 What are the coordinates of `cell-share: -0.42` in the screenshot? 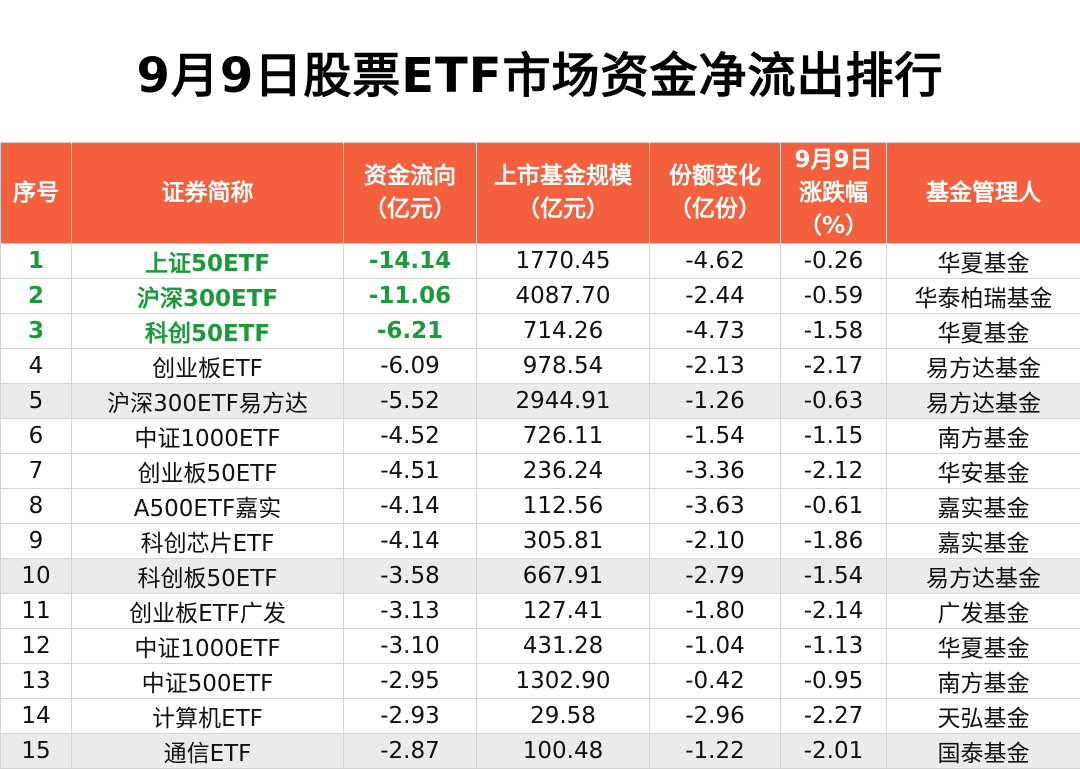 It's located at (715, 681).